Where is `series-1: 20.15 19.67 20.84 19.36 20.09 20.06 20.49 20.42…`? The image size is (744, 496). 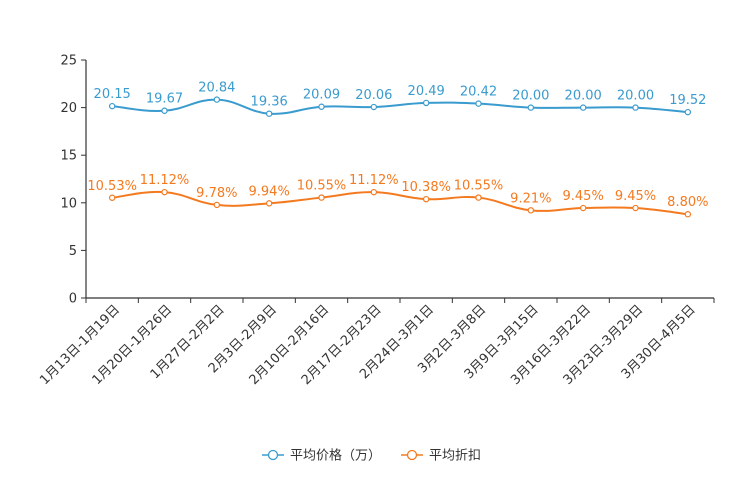
series-1: 20.15 19.67 20.84 19.36 20.09 20.06 20.49 20.42… is located at coordinates (400, 99).